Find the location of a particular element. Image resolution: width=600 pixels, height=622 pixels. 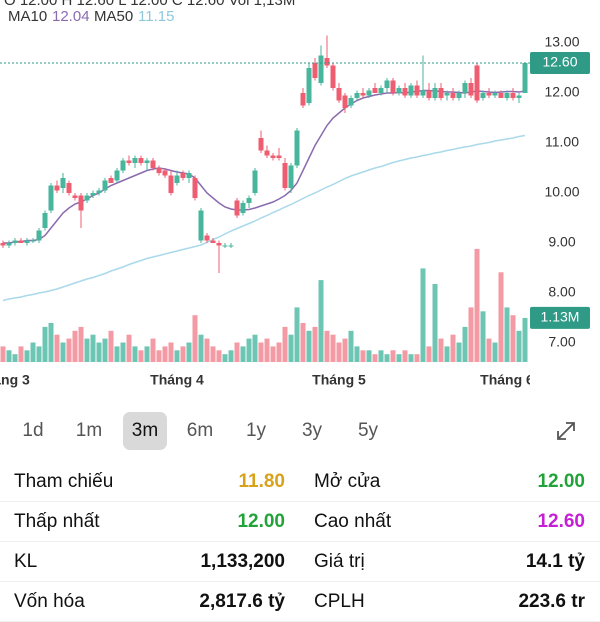

timeframe-button: 5y is located at coordinates (368, 430).